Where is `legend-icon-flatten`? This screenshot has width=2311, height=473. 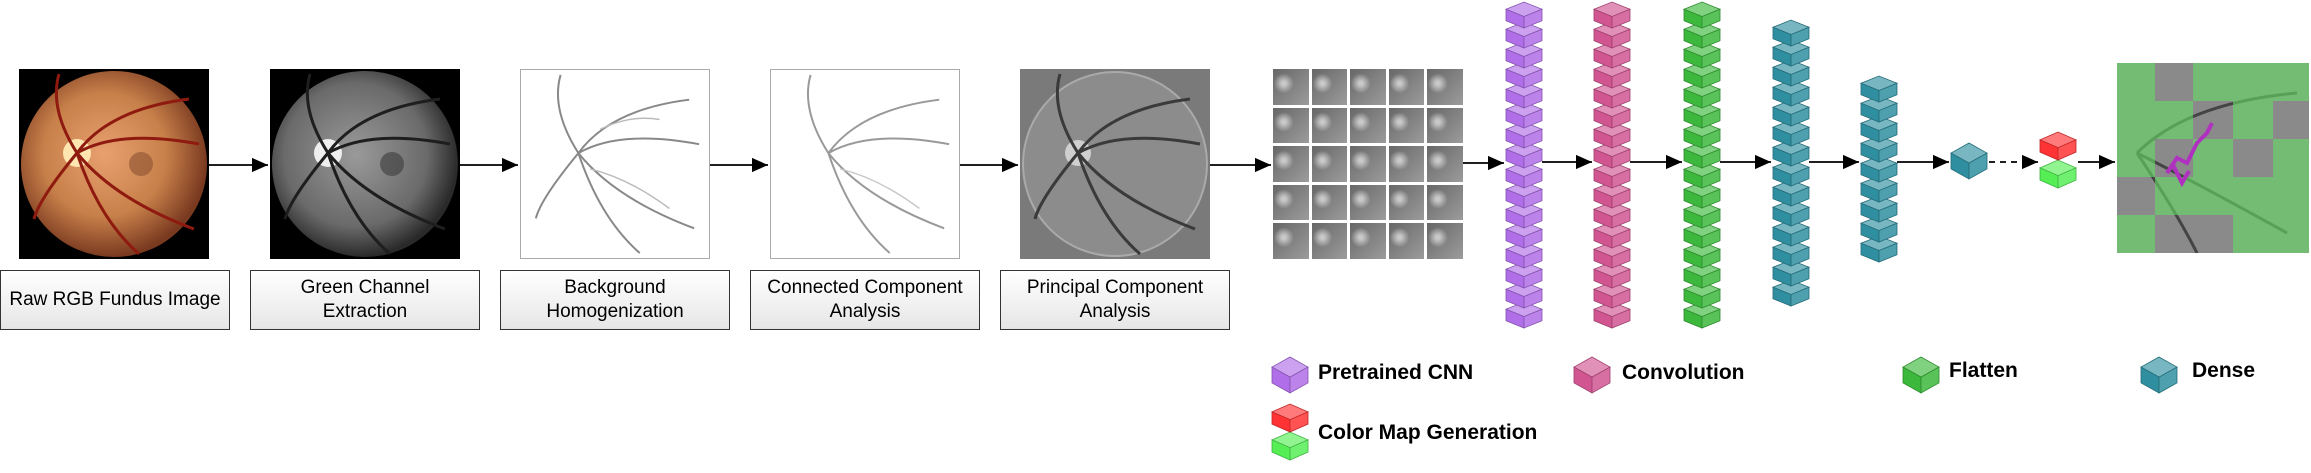
legend-icon-flatten is located at coordinates (1921, 375).